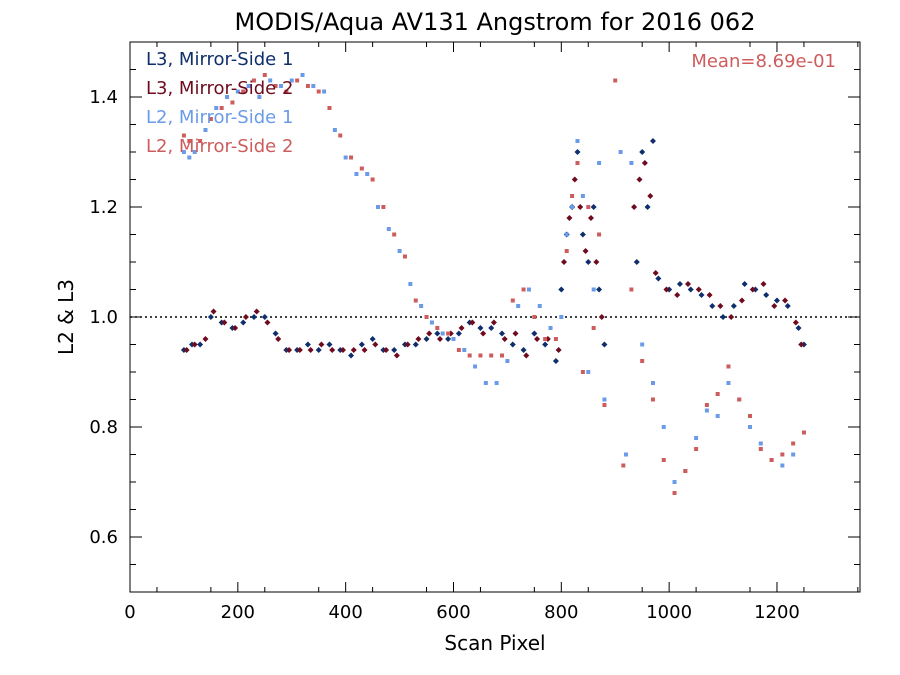 The width and height of the screenshot is (900, 675). What do you see at coordinates (763, 61) in the screenshot?
I see `mean-annotation: Mean=8.69e-01` at bounding box center [763, 61].